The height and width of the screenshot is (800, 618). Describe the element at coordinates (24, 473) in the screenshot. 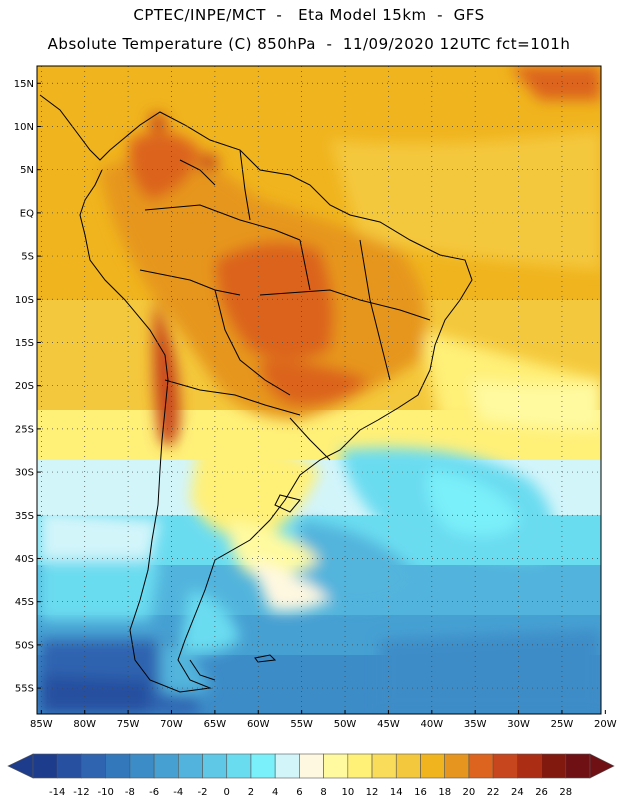

I see `lat-tick-label: 30S` at that location.